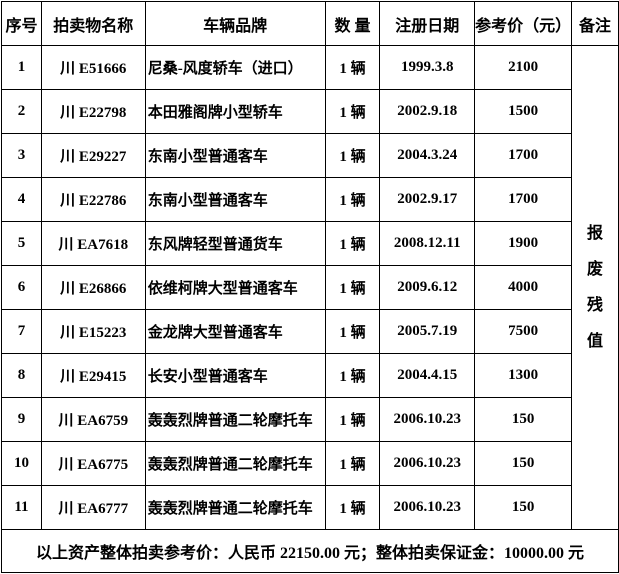  Describe the element at coordinates (235, 375) in the screenshot. I see `vehicle-brand: 长安小型普通客车` at that location.